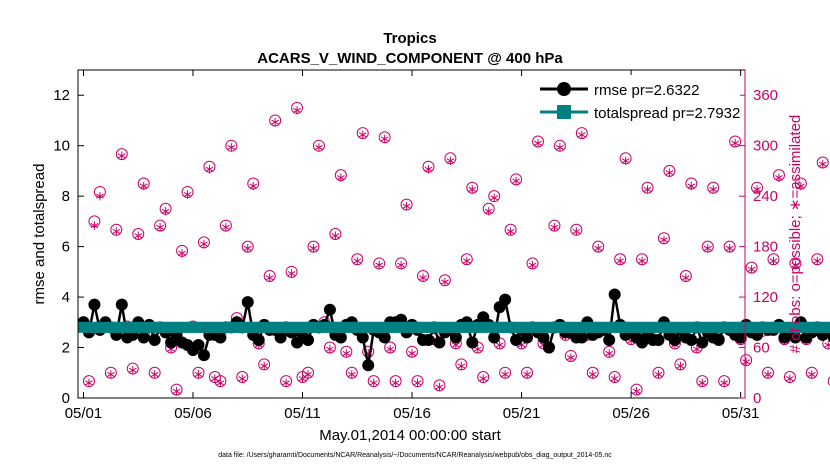 This screenshot has height=470, width=830. I want to click on chart-subtitle: ACARS_V_WIND_COMPONENT @ 400 hPa, so click(410, 58).